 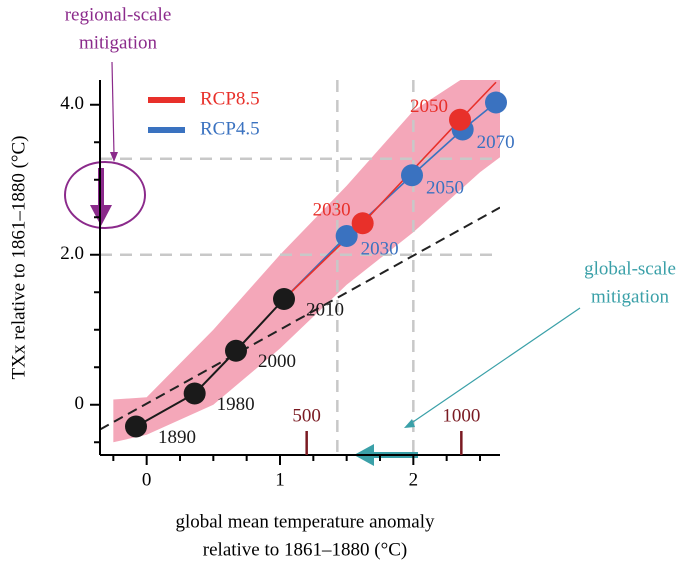 What do you see at coordinates (230, 128) in the screenshot?
I see `legend-label: RCP4.5` at bounding box center [230, 128].